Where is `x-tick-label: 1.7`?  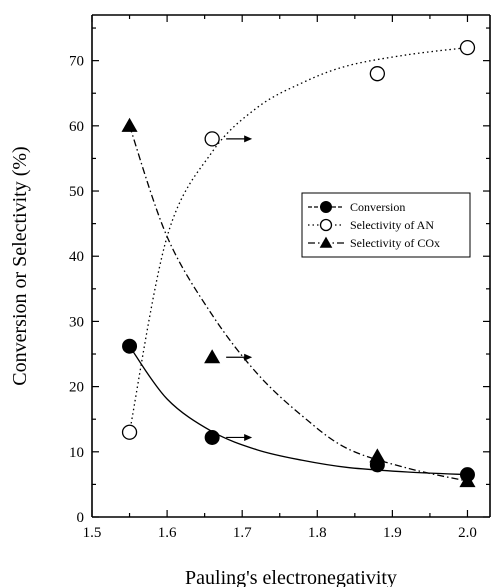 x-tick-label: 1.7 is located at coordinates (242, 533).